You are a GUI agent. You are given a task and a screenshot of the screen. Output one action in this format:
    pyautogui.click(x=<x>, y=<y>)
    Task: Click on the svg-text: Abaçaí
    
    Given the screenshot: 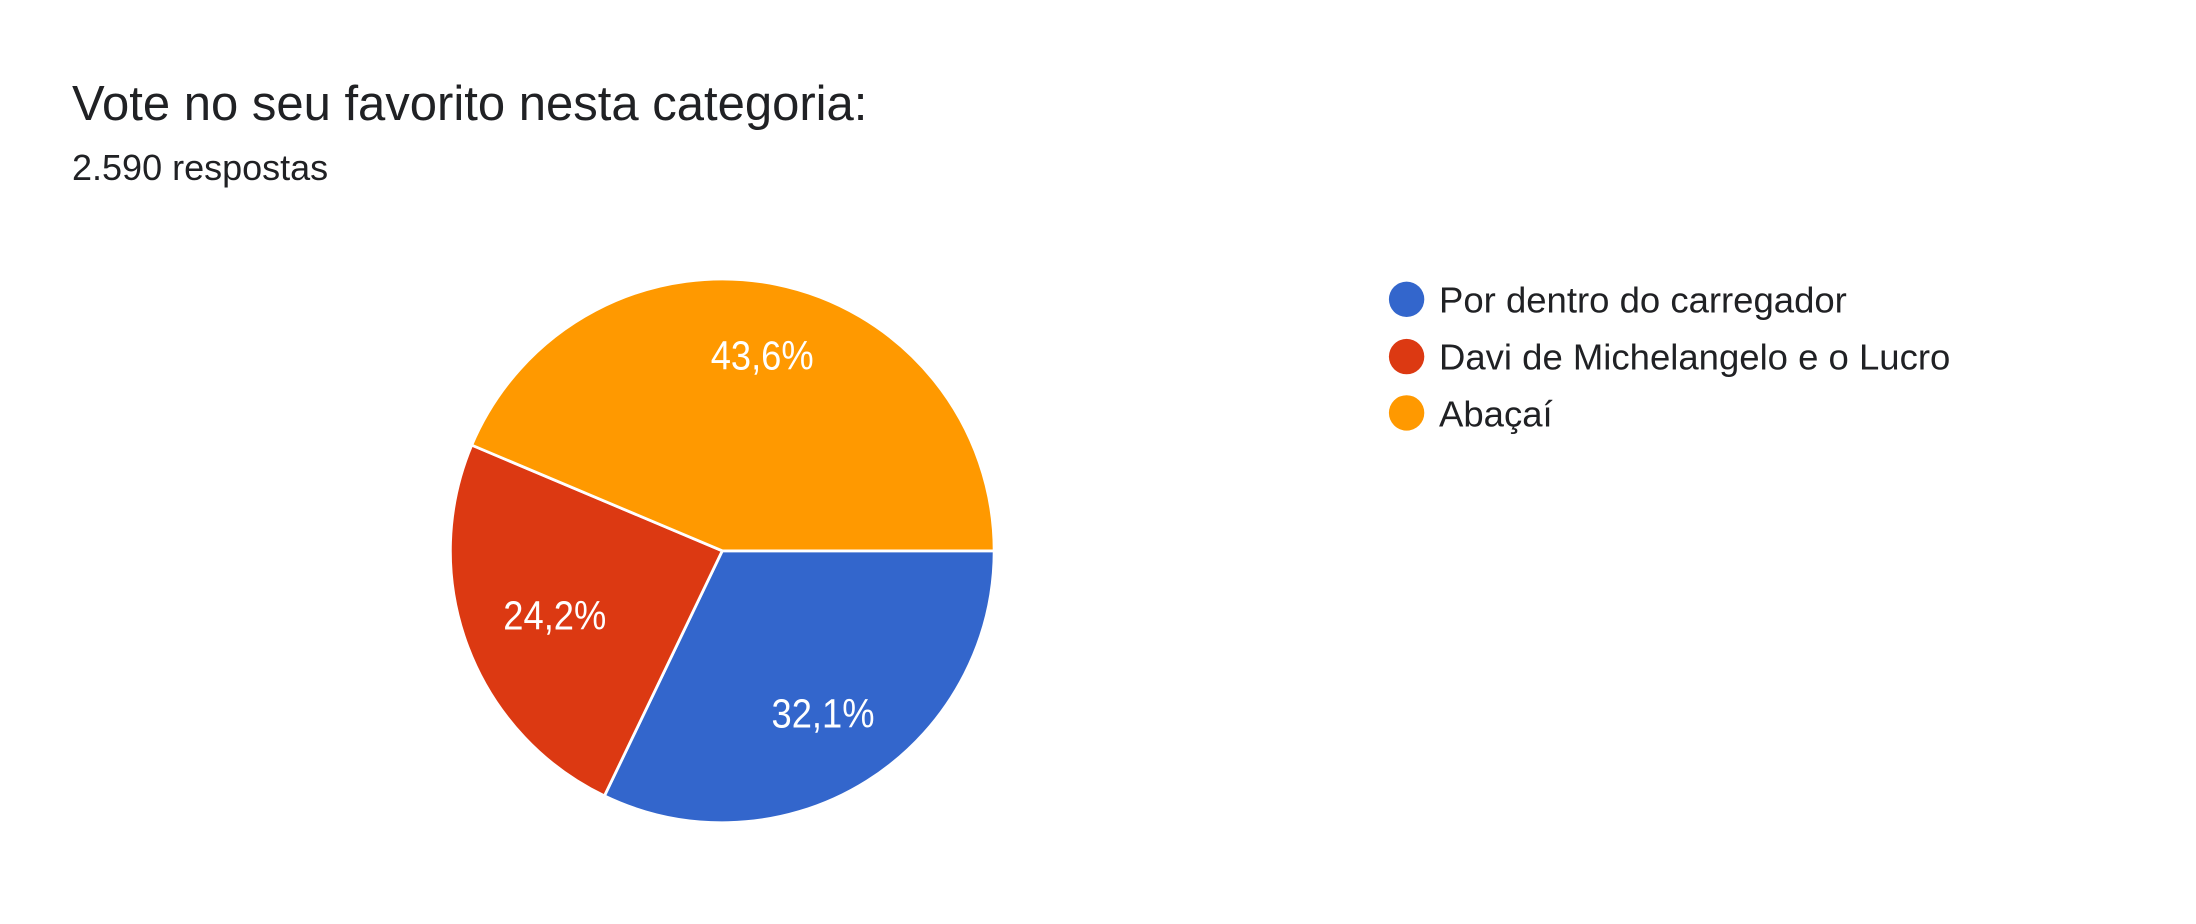 What is the action you would take?
    pyautogui.click(x=1496, y=413)
    